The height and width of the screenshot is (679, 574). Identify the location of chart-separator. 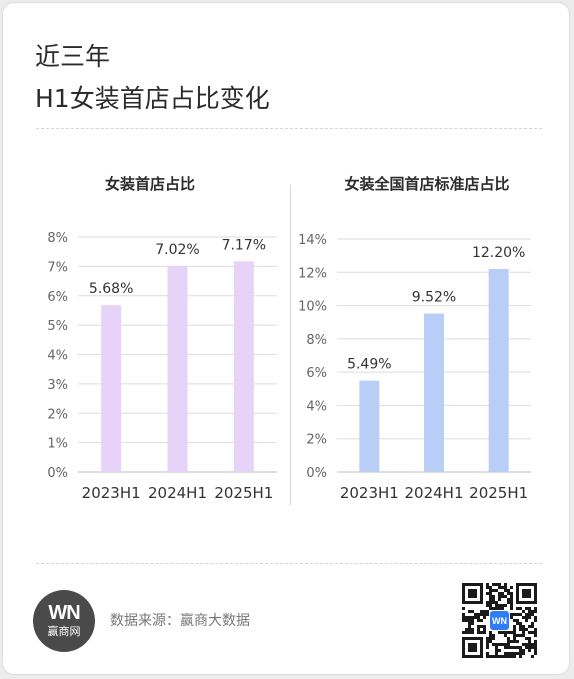
(290, 345).